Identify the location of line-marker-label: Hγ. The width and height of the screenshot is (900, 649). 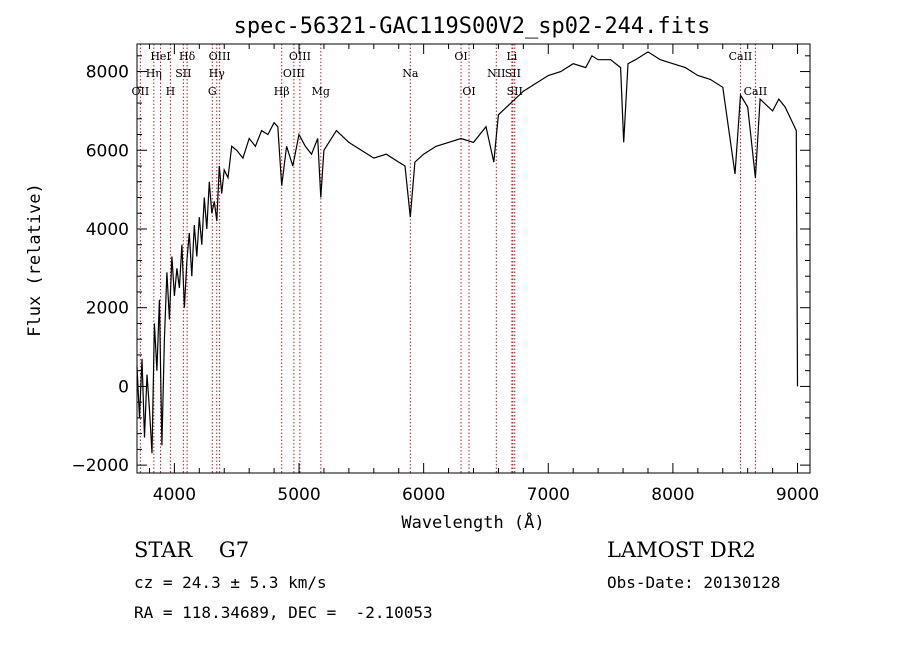
(217, 73).